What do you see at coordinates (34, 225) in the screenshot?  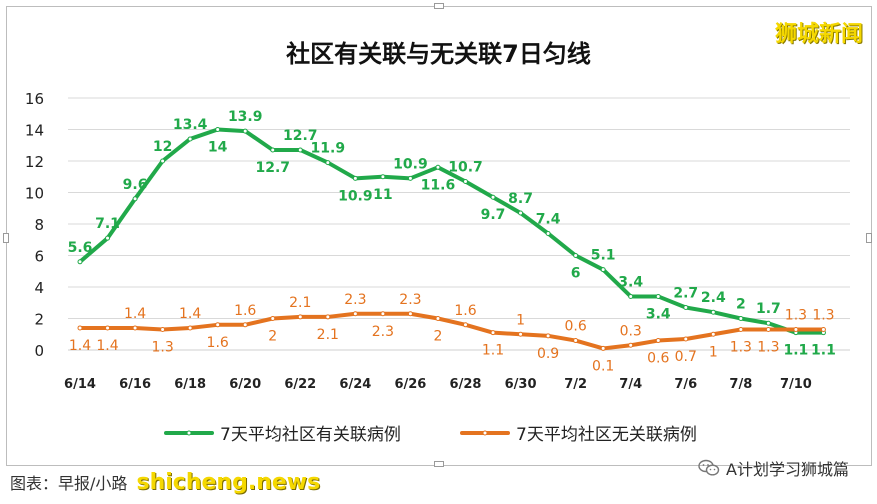 I see `y-axis: 0 2 4 6 8 10 12 14 16` at bounding box center [34, 225].